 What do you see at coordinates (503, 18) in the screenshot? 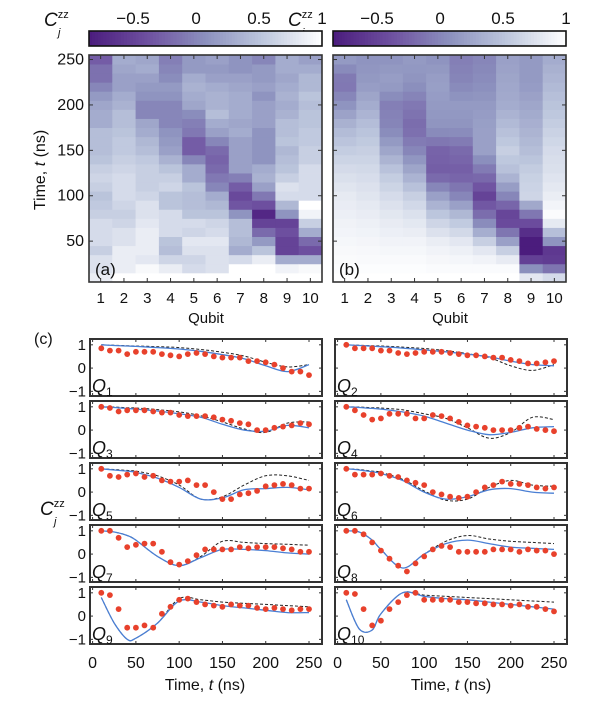
I see `colorbar-tick-label: 0.5` at bounding box center [503, 18].